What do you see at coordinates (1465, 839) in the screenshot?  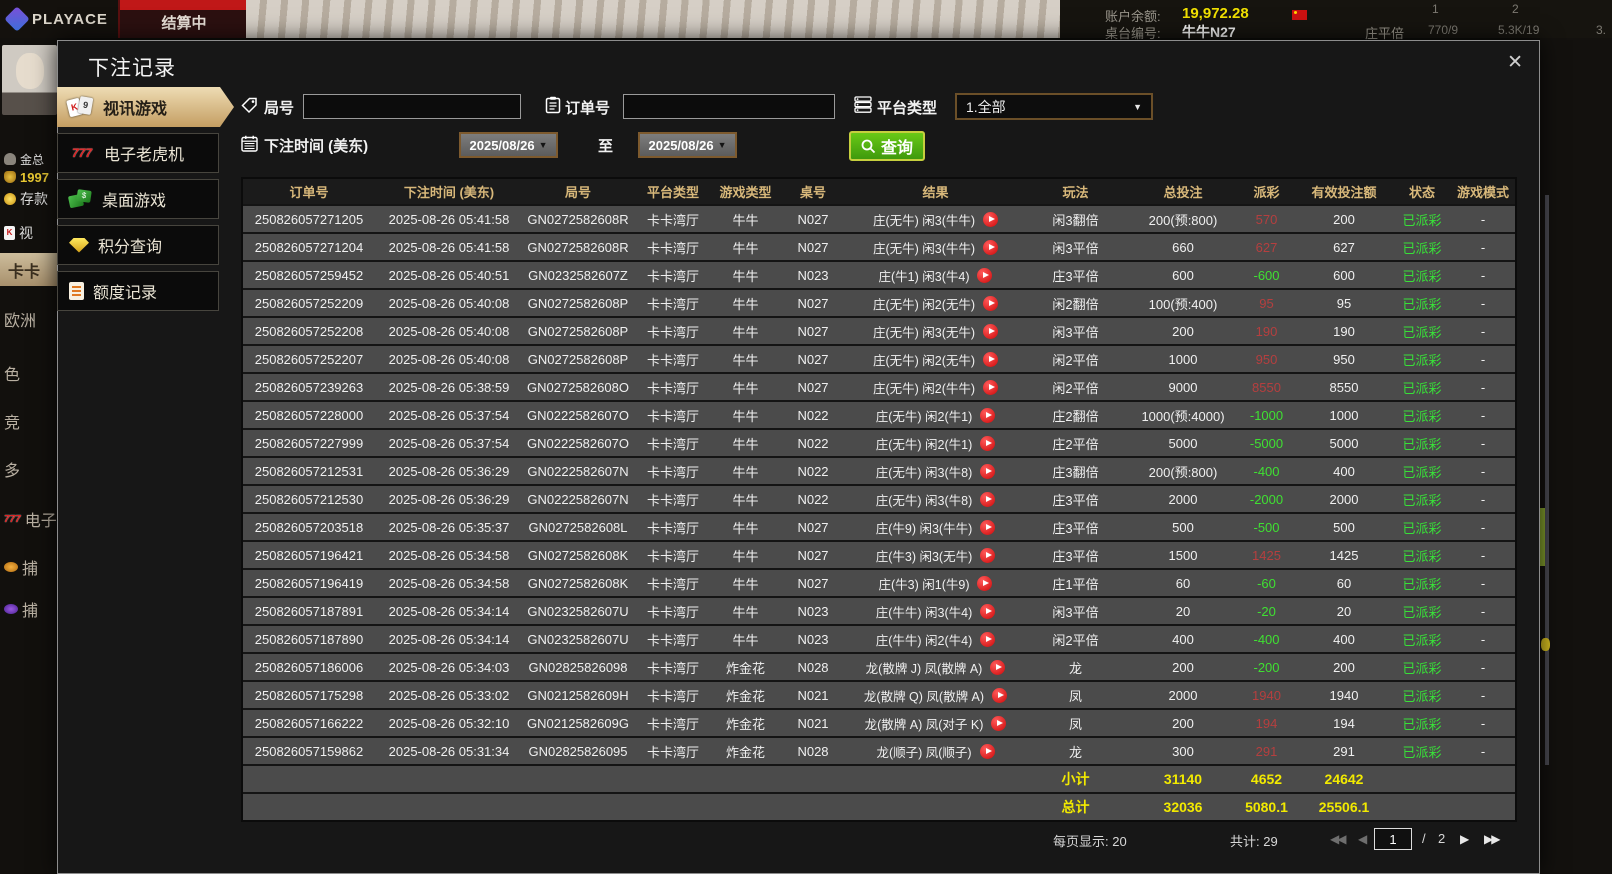 I see `next-page-icon: ▶` at bounding box center [1465, 839].